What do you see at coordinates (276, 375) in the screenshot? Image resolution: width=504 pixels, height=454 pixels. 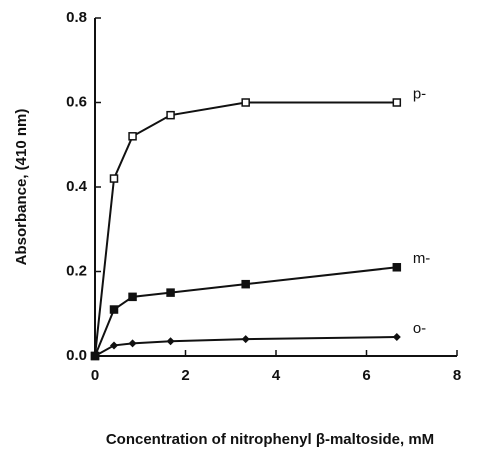 I see `x-tick-label: 4` at bounding box center [276, 375].